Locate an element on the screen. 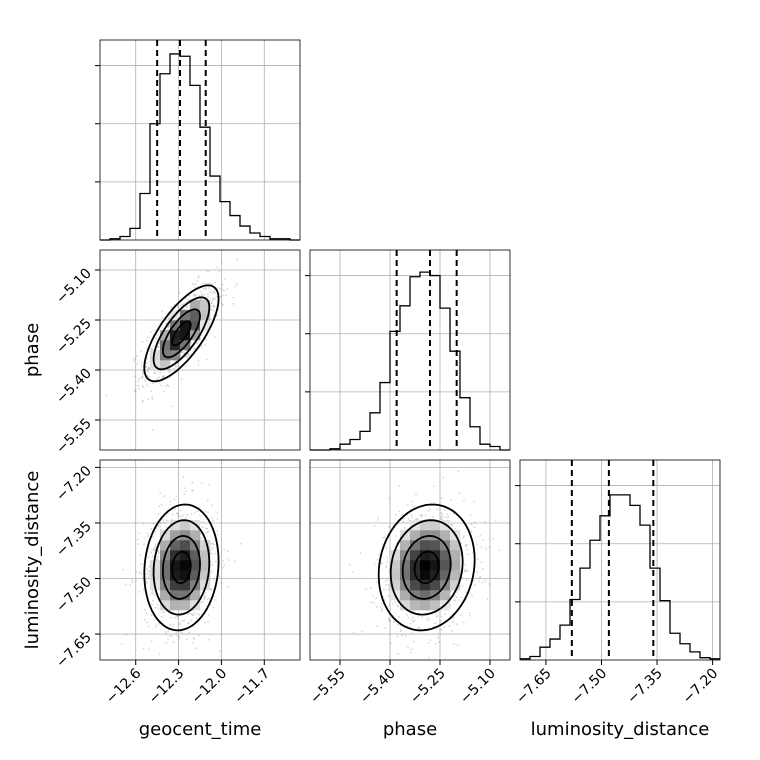  density-panel-geocent_time-luminosity_distance is located at coordinates (200, 560).